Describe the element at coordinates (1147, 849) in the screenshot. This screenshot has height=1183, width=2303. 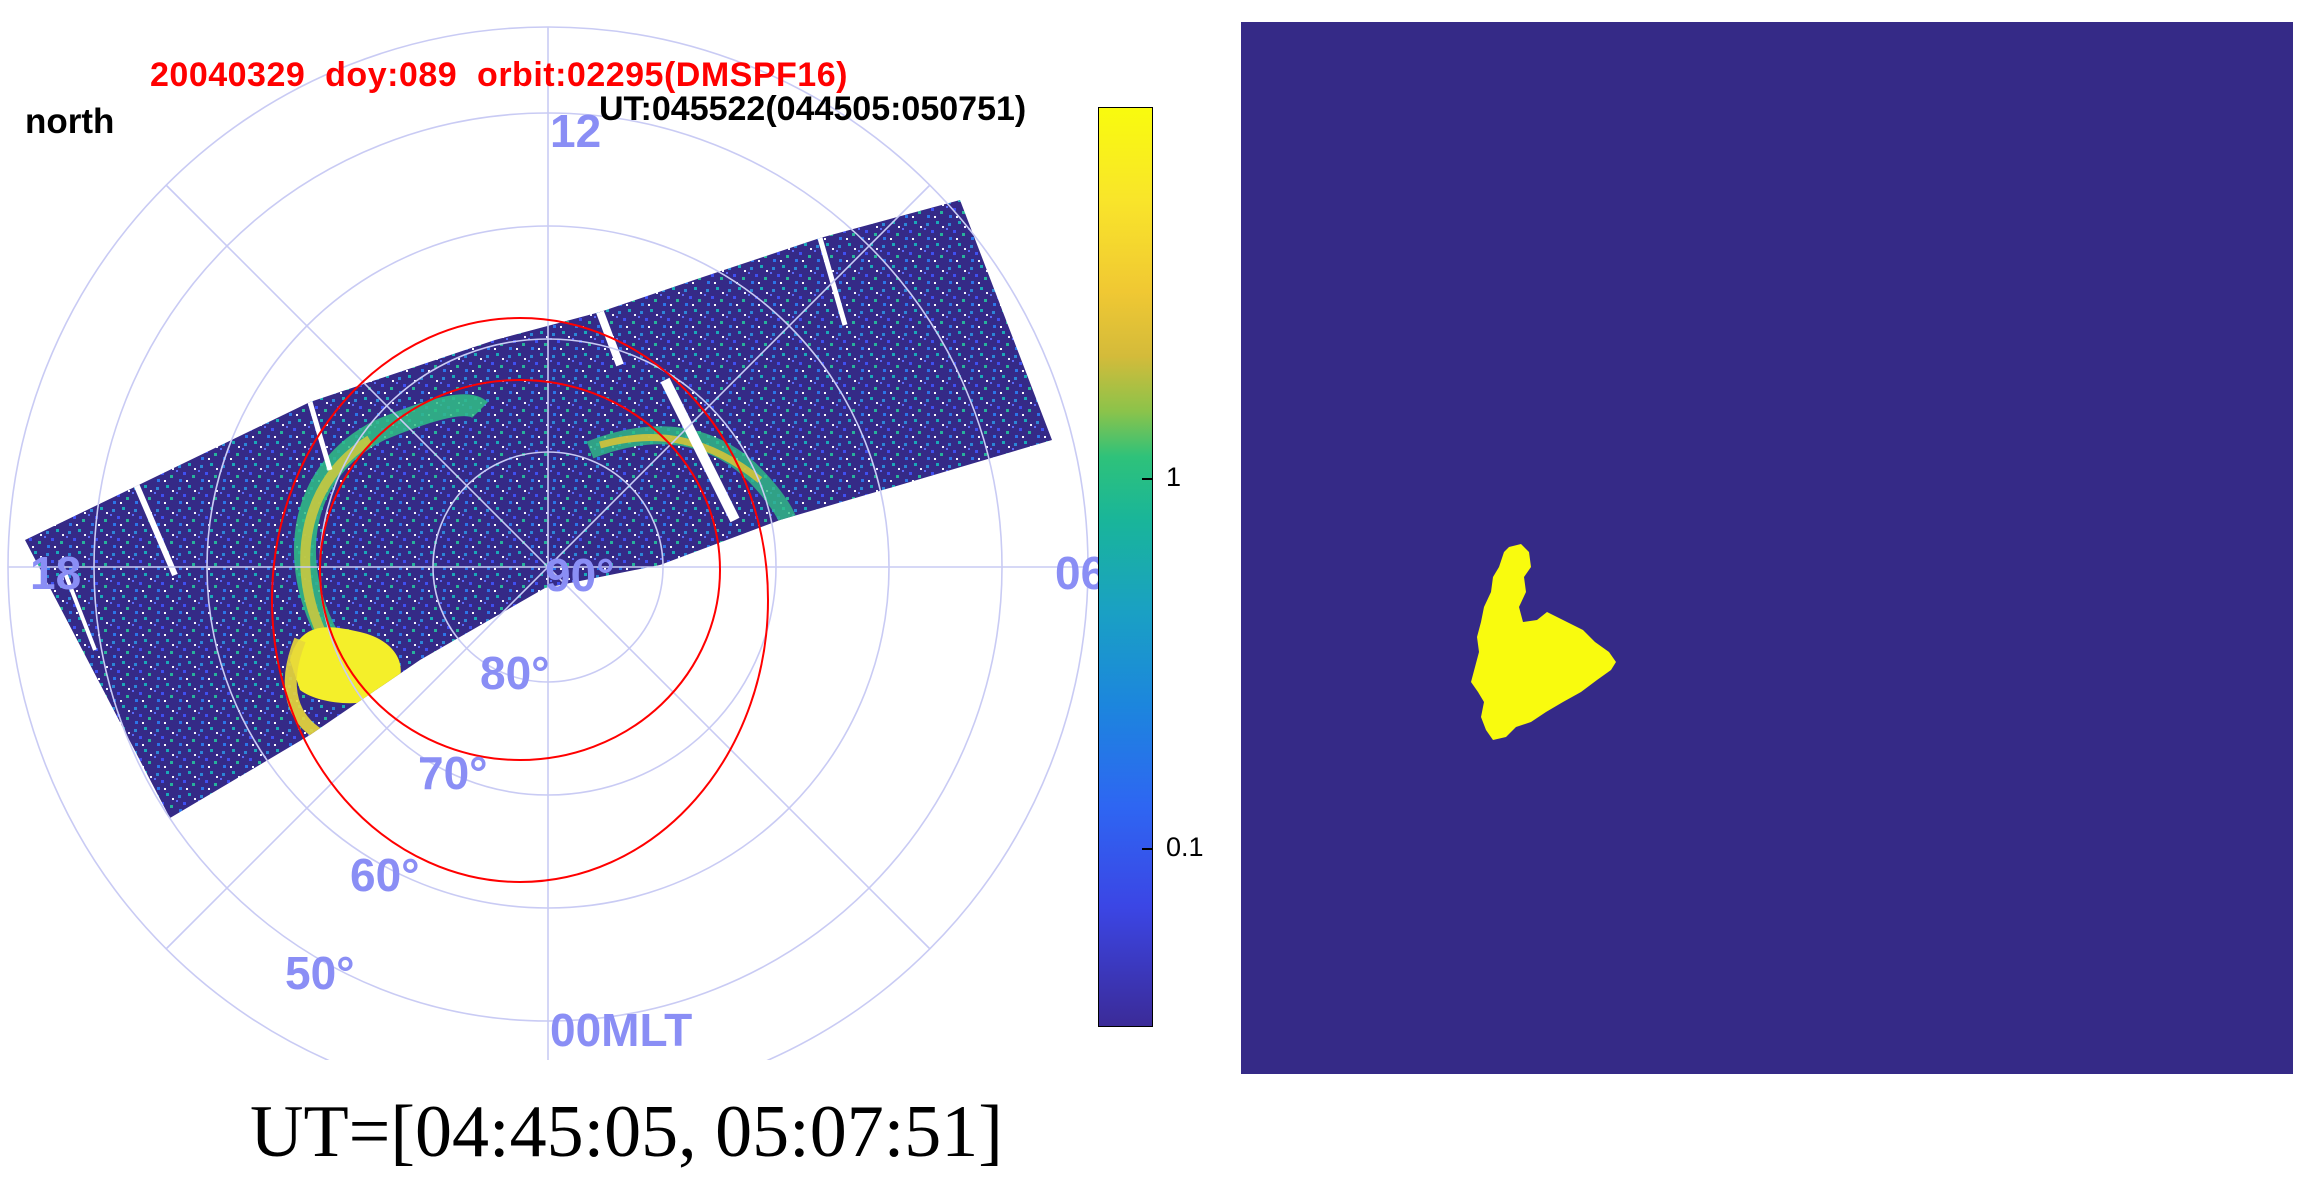
I see `colorbar-tick-0.1` at that location.